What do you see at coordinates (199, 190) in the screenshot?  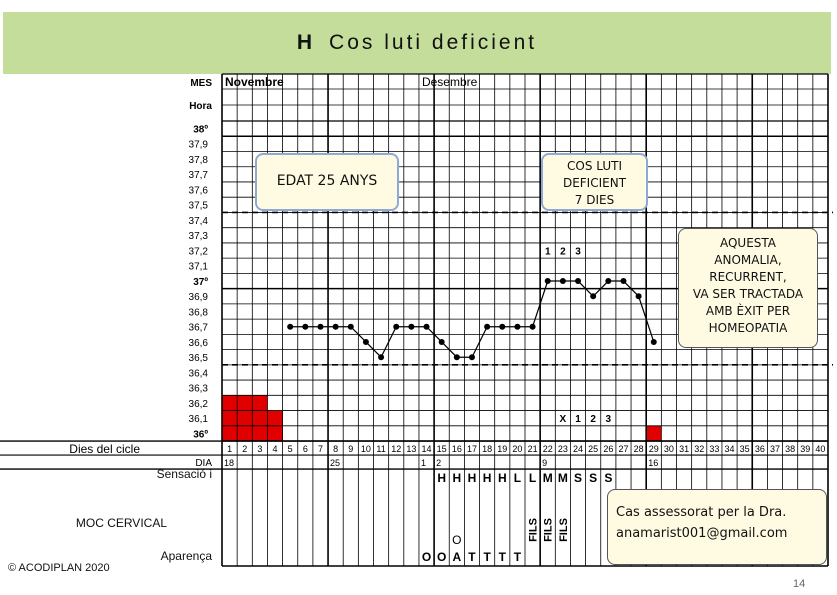 I see `temp-tick-label: 37,6` at bounding box center [199, 190].